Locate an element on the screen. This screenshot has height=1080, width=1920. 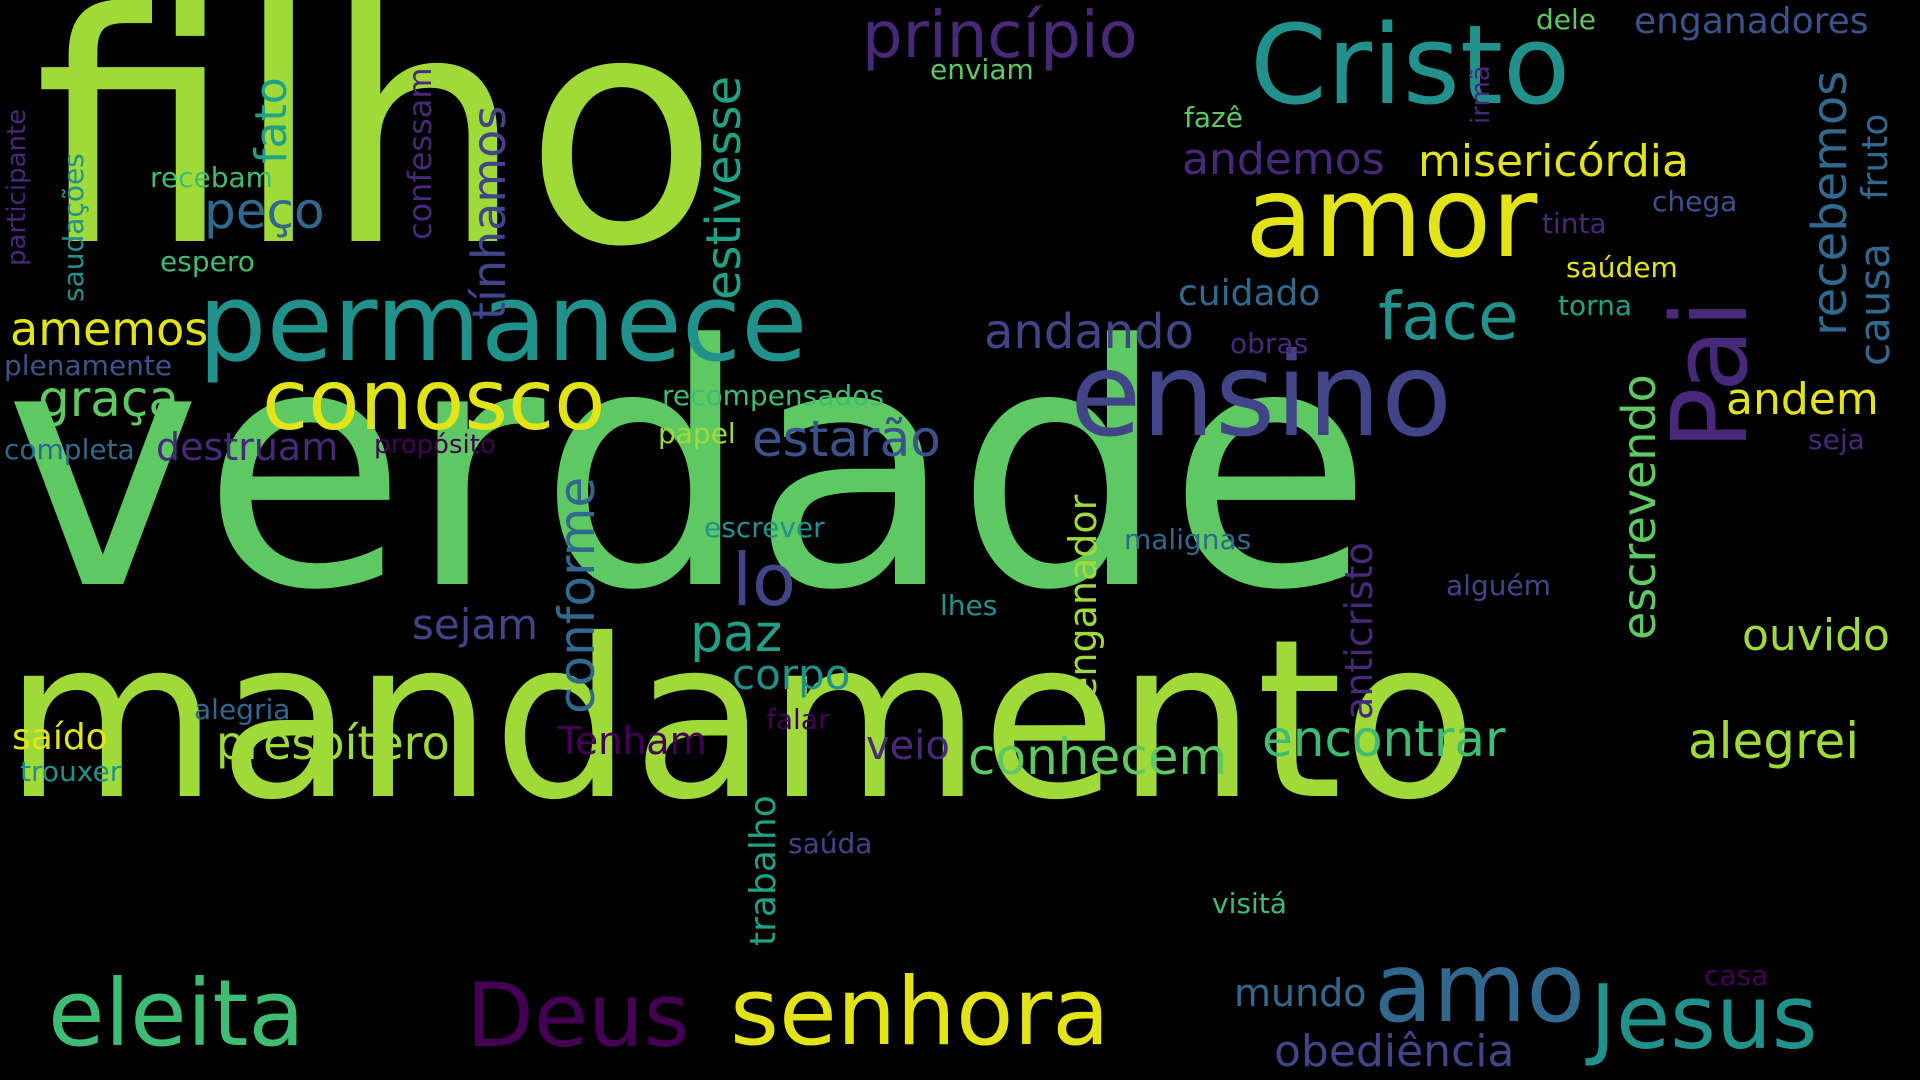
word-corpo: corpo is located at coordinates (791, 674).